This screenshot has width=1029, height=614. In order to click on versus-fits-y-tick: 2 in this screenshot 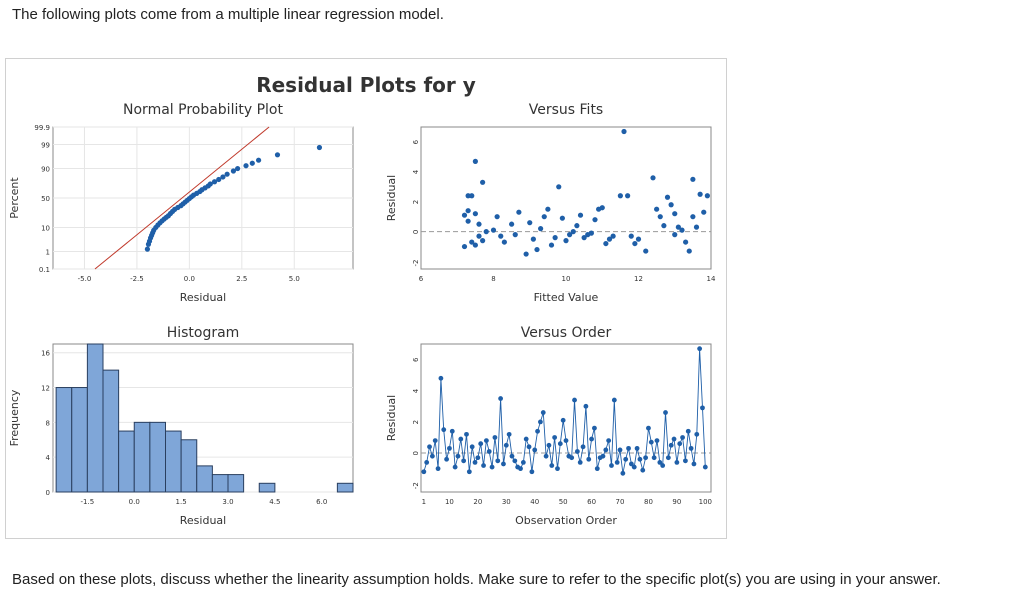, I will do `click(416, 202)`.